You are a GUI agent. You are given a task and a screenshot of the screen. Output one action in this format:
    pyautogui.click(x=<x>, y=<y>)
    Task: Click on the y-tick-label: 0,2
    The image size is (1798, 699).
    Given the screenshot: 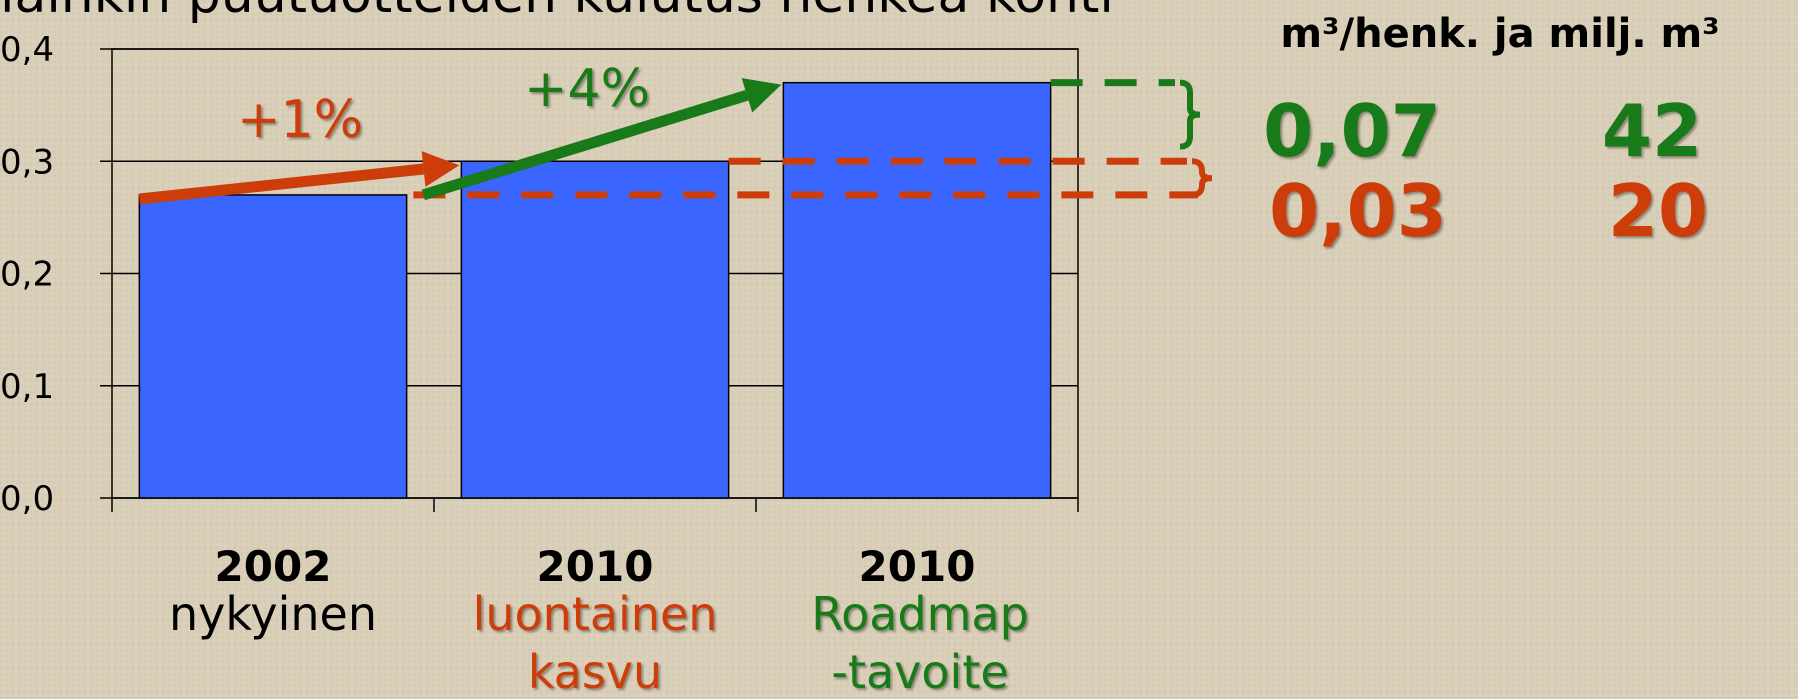 What is the action you would take?
    pyautogui.click(x=27, y=275)
    